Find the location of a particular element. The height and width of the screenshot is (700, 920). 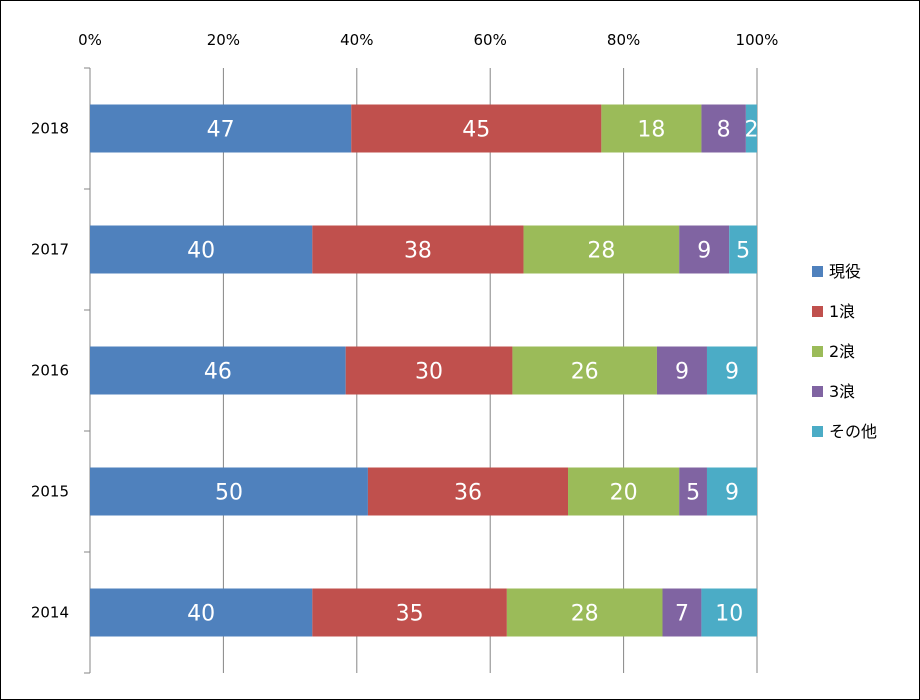

data-label: 47 is located at coordinates (221, 130).